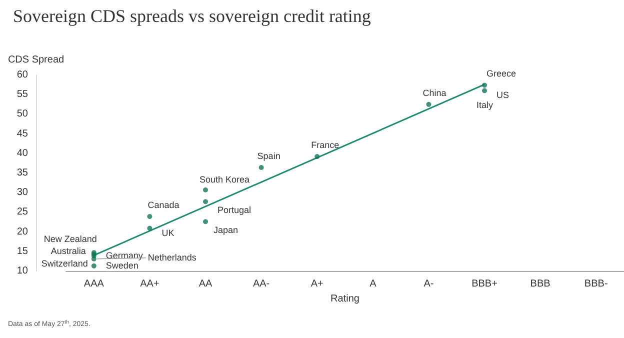 The height and width of the screenshot is (338, 624). I want to click on y-tick-label: 35, so click(22, 173).